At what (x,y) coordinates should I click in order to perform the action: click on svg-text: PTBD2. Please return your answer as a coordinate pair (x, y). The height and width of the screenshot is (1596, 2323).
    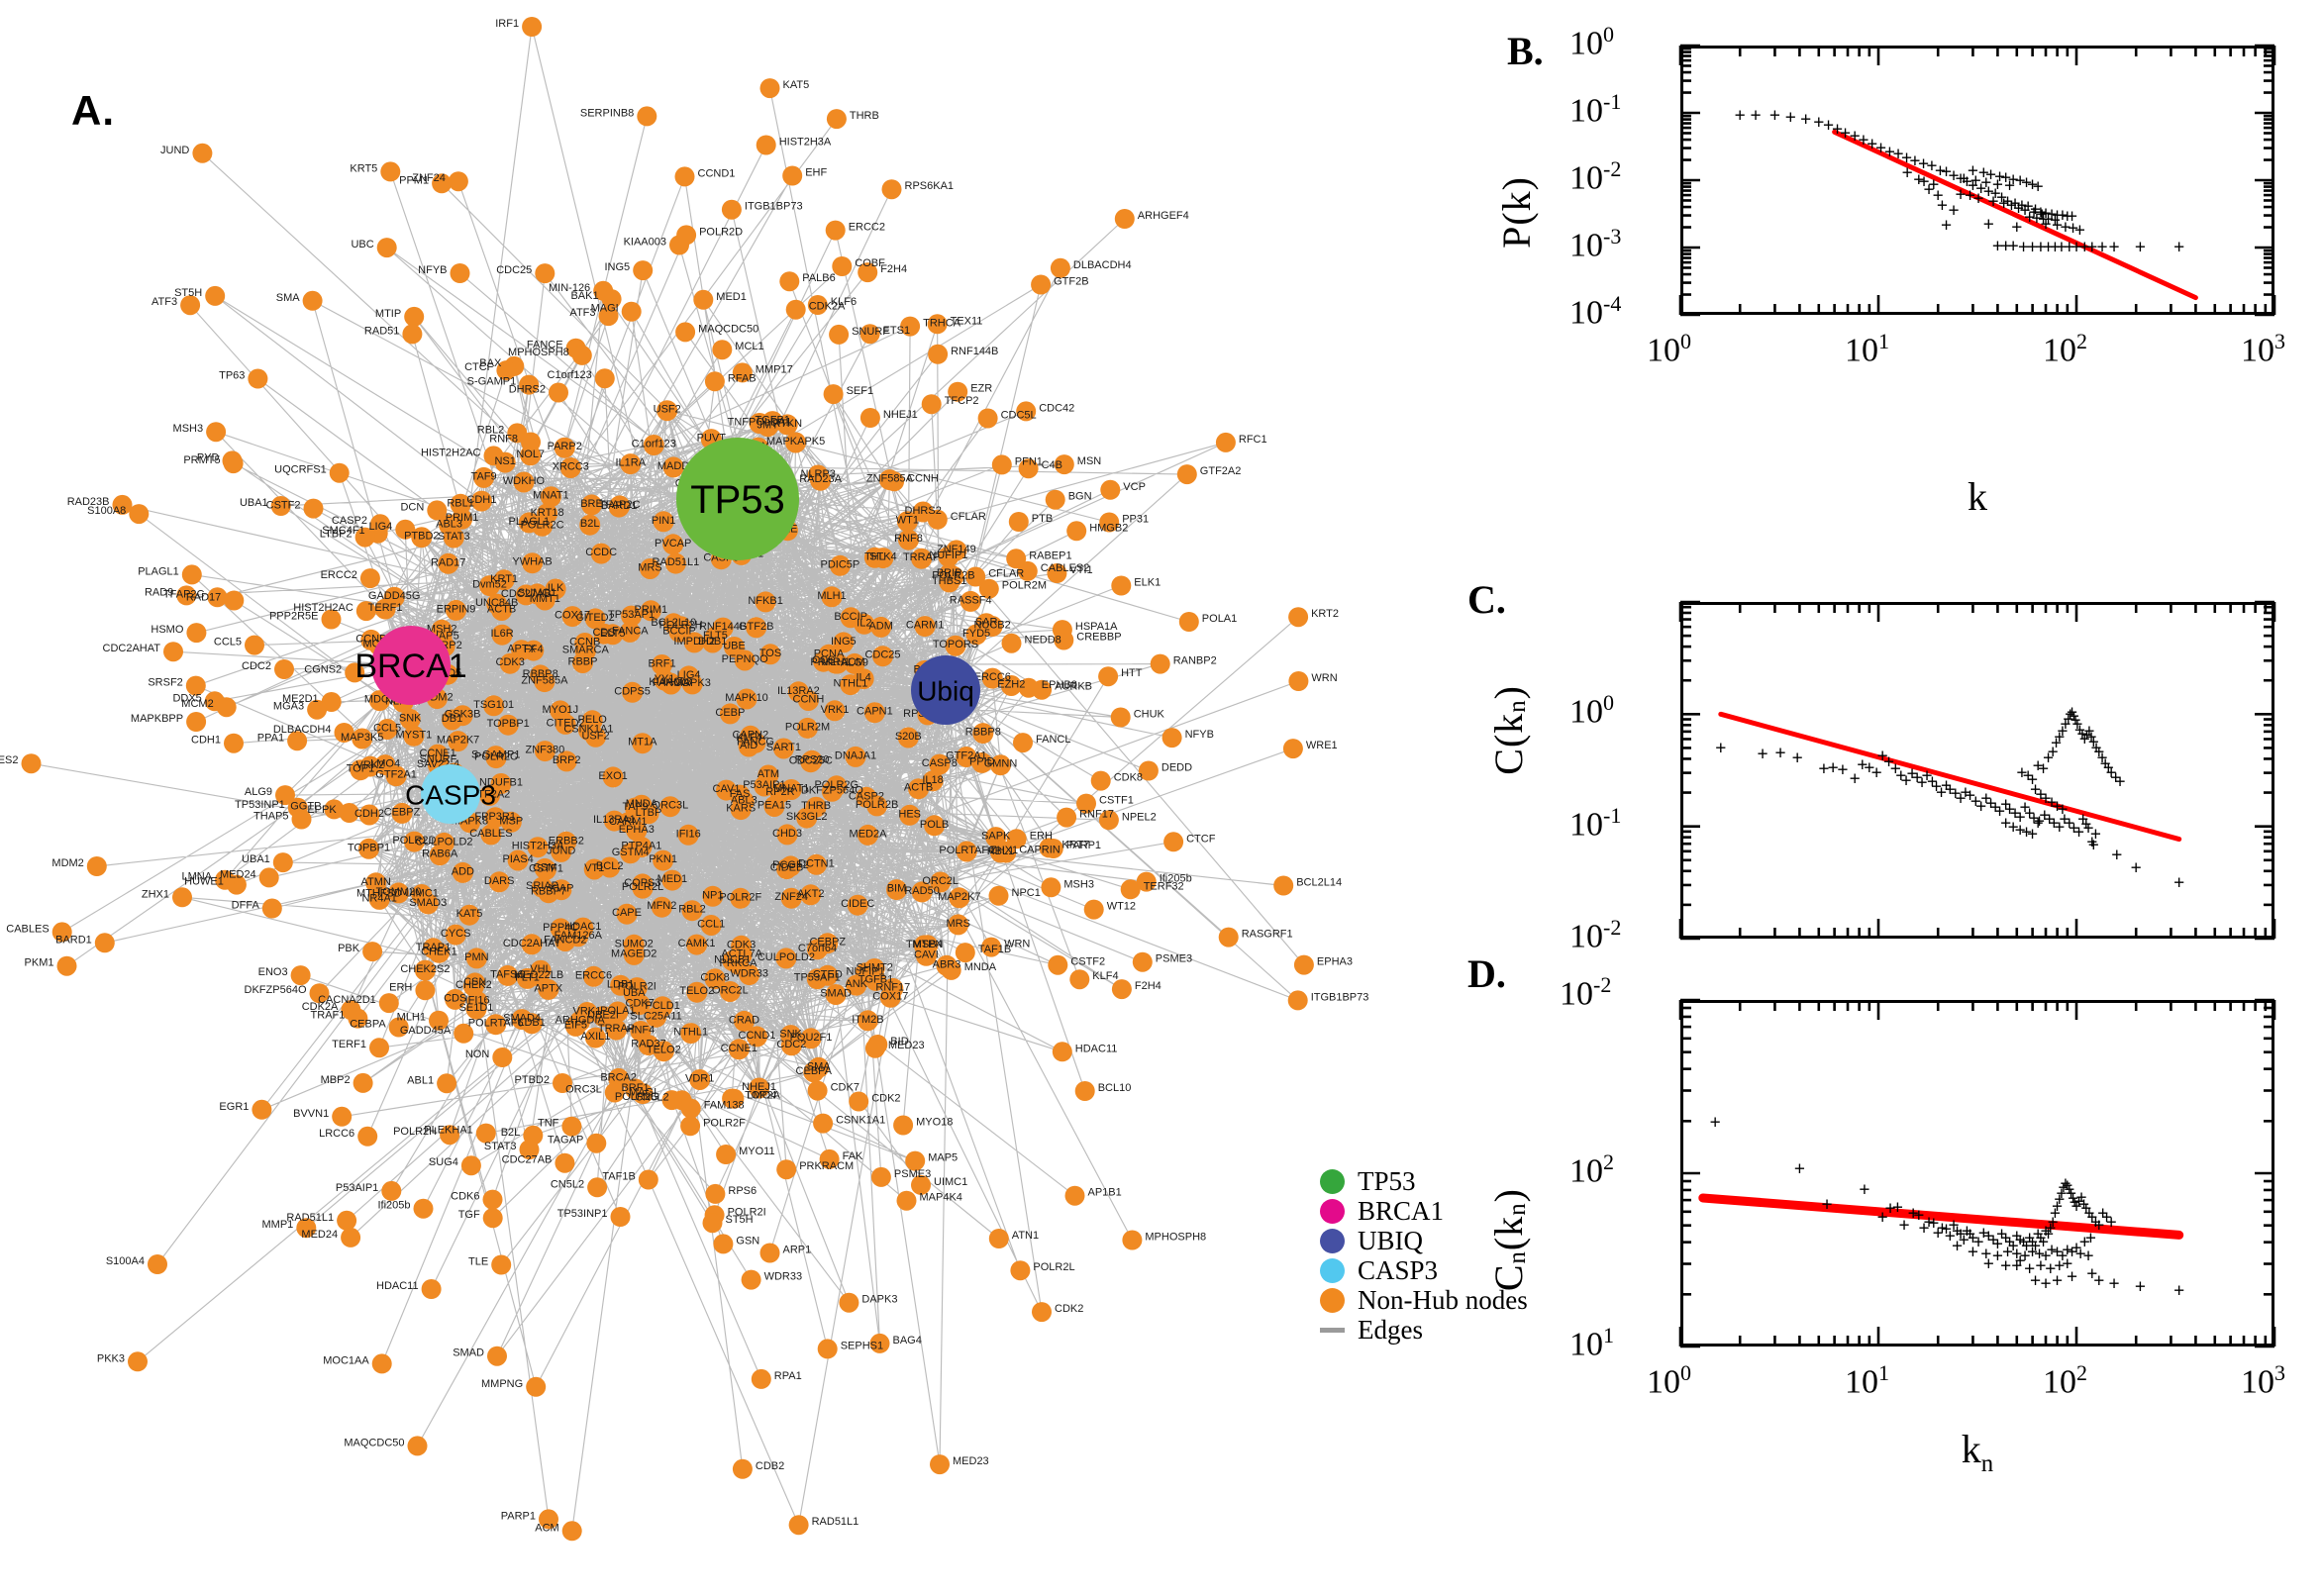
    Looking at the image, I should click on (421, 537).